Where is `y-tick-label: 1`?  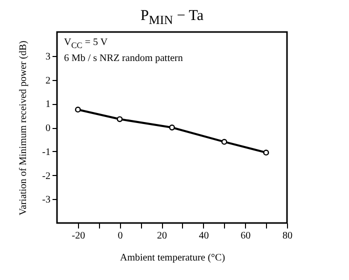
y-tick-label: 1 is located at coordinates (48, 104).